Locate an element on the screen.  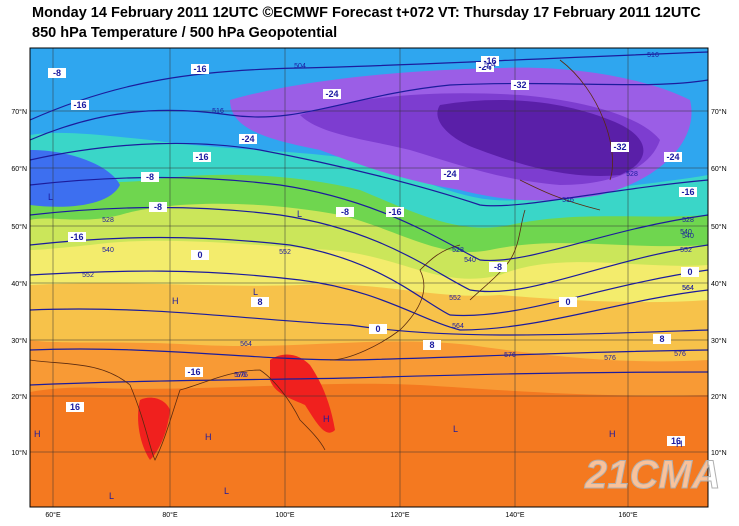
longitude-label: 140°E is located at coordinates (514, 515).